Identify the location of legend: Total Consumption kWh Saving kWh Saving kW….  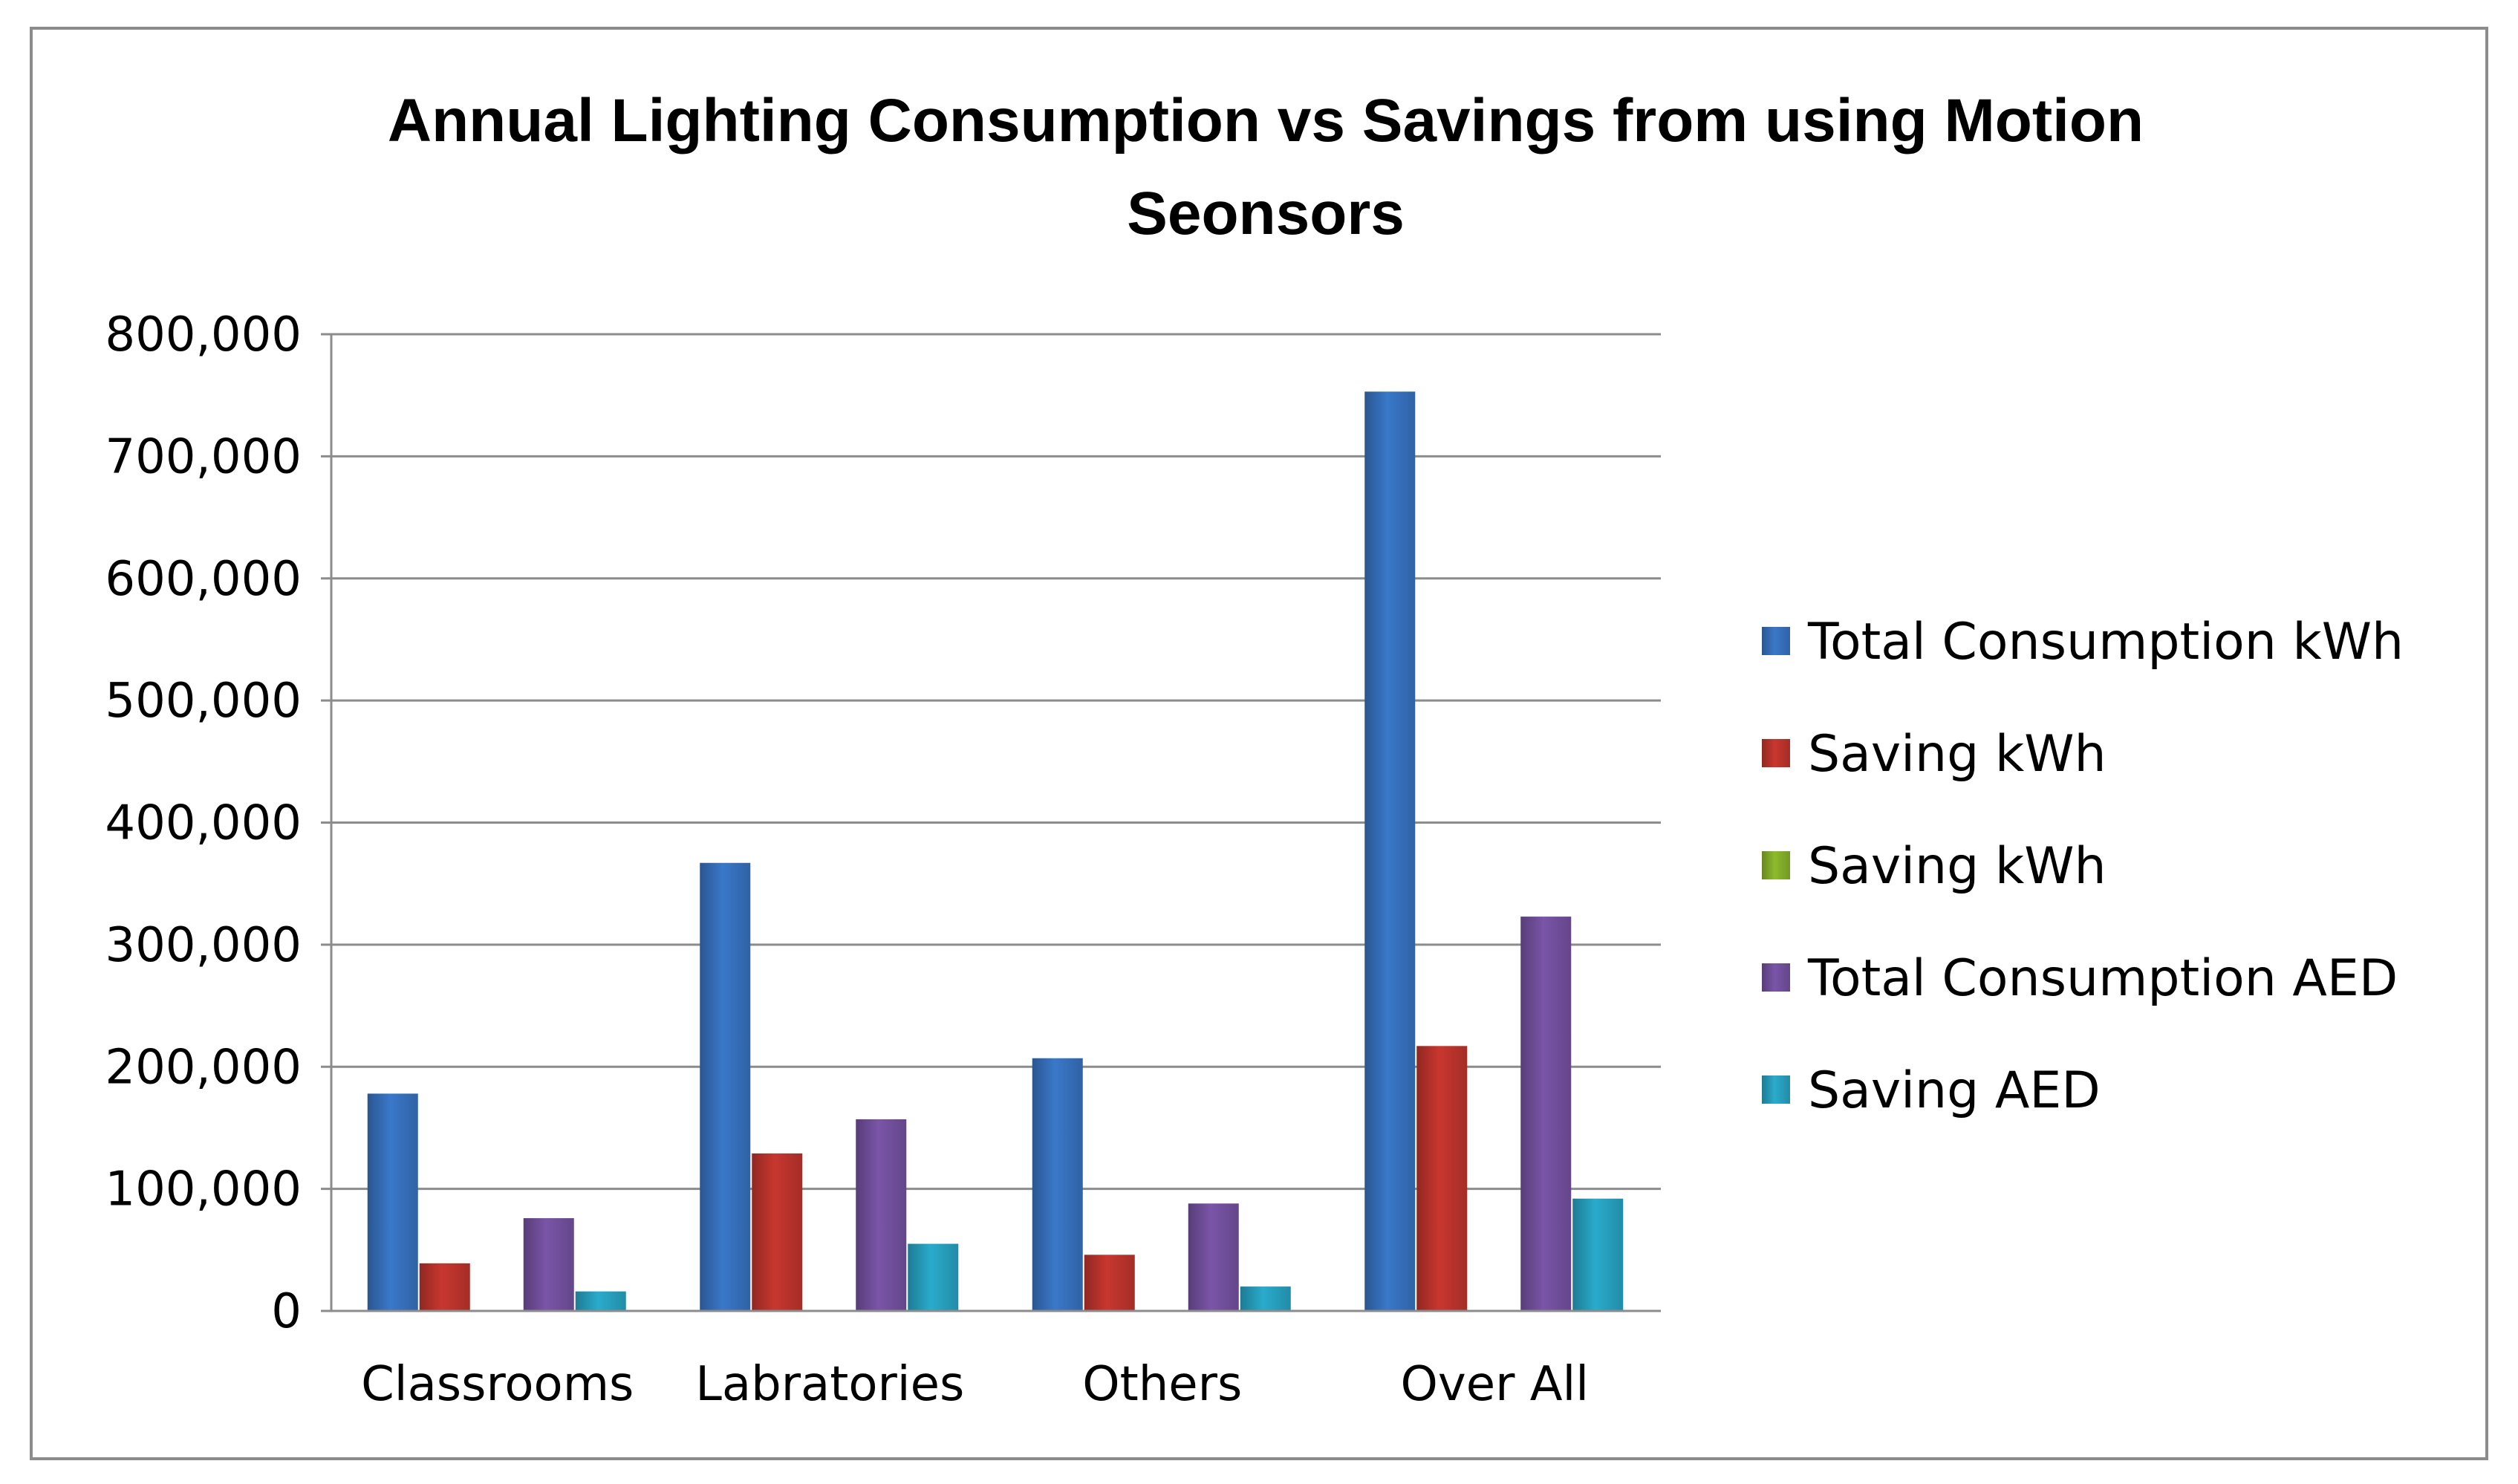
(2083, 866).